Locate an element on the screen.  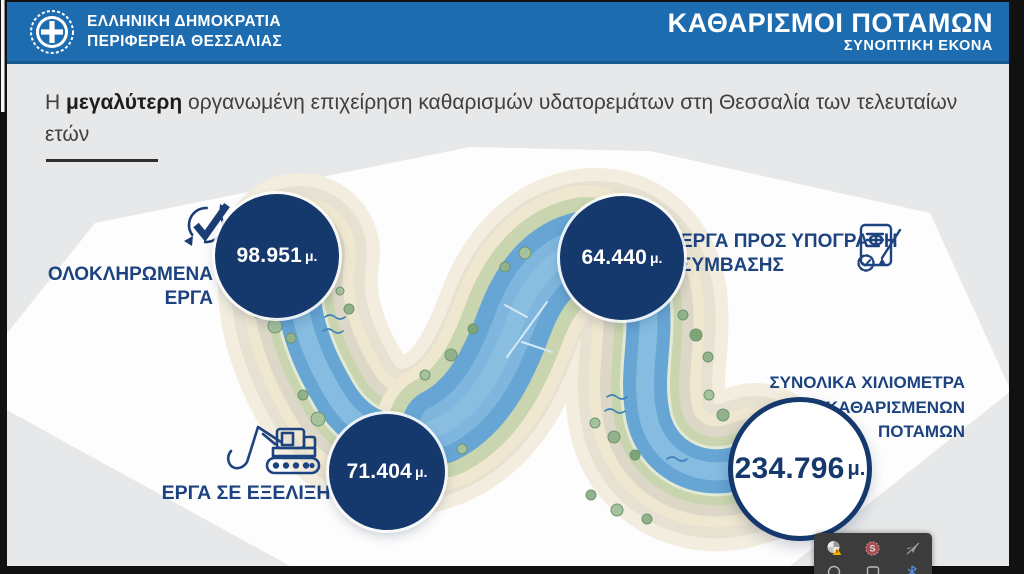
region-name: ΠΕΡΙΦΕΡΕΙΑ ΘΕΣΣΑΛΙΑΣ is located at coordinates (185, 41).